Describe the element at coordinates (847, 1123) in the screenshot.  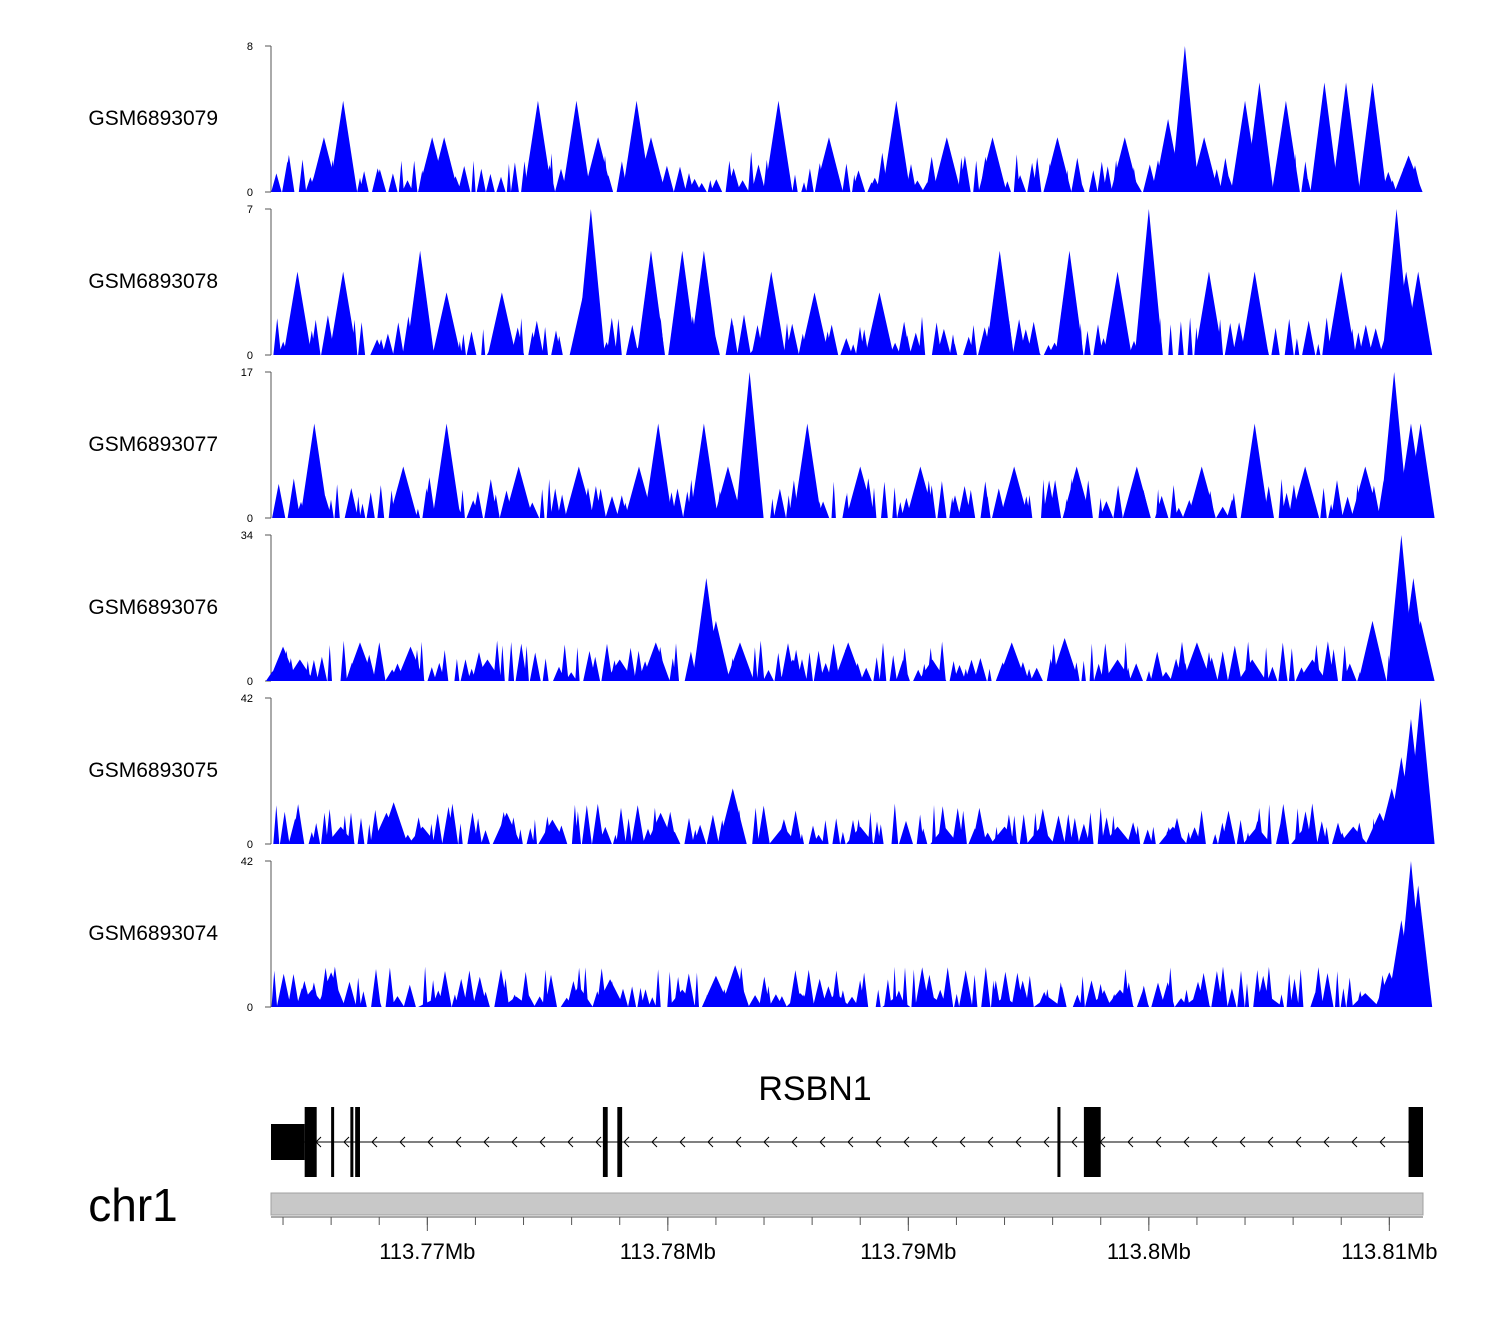
I see `gene-annotation-track: RSBN1` at that location.